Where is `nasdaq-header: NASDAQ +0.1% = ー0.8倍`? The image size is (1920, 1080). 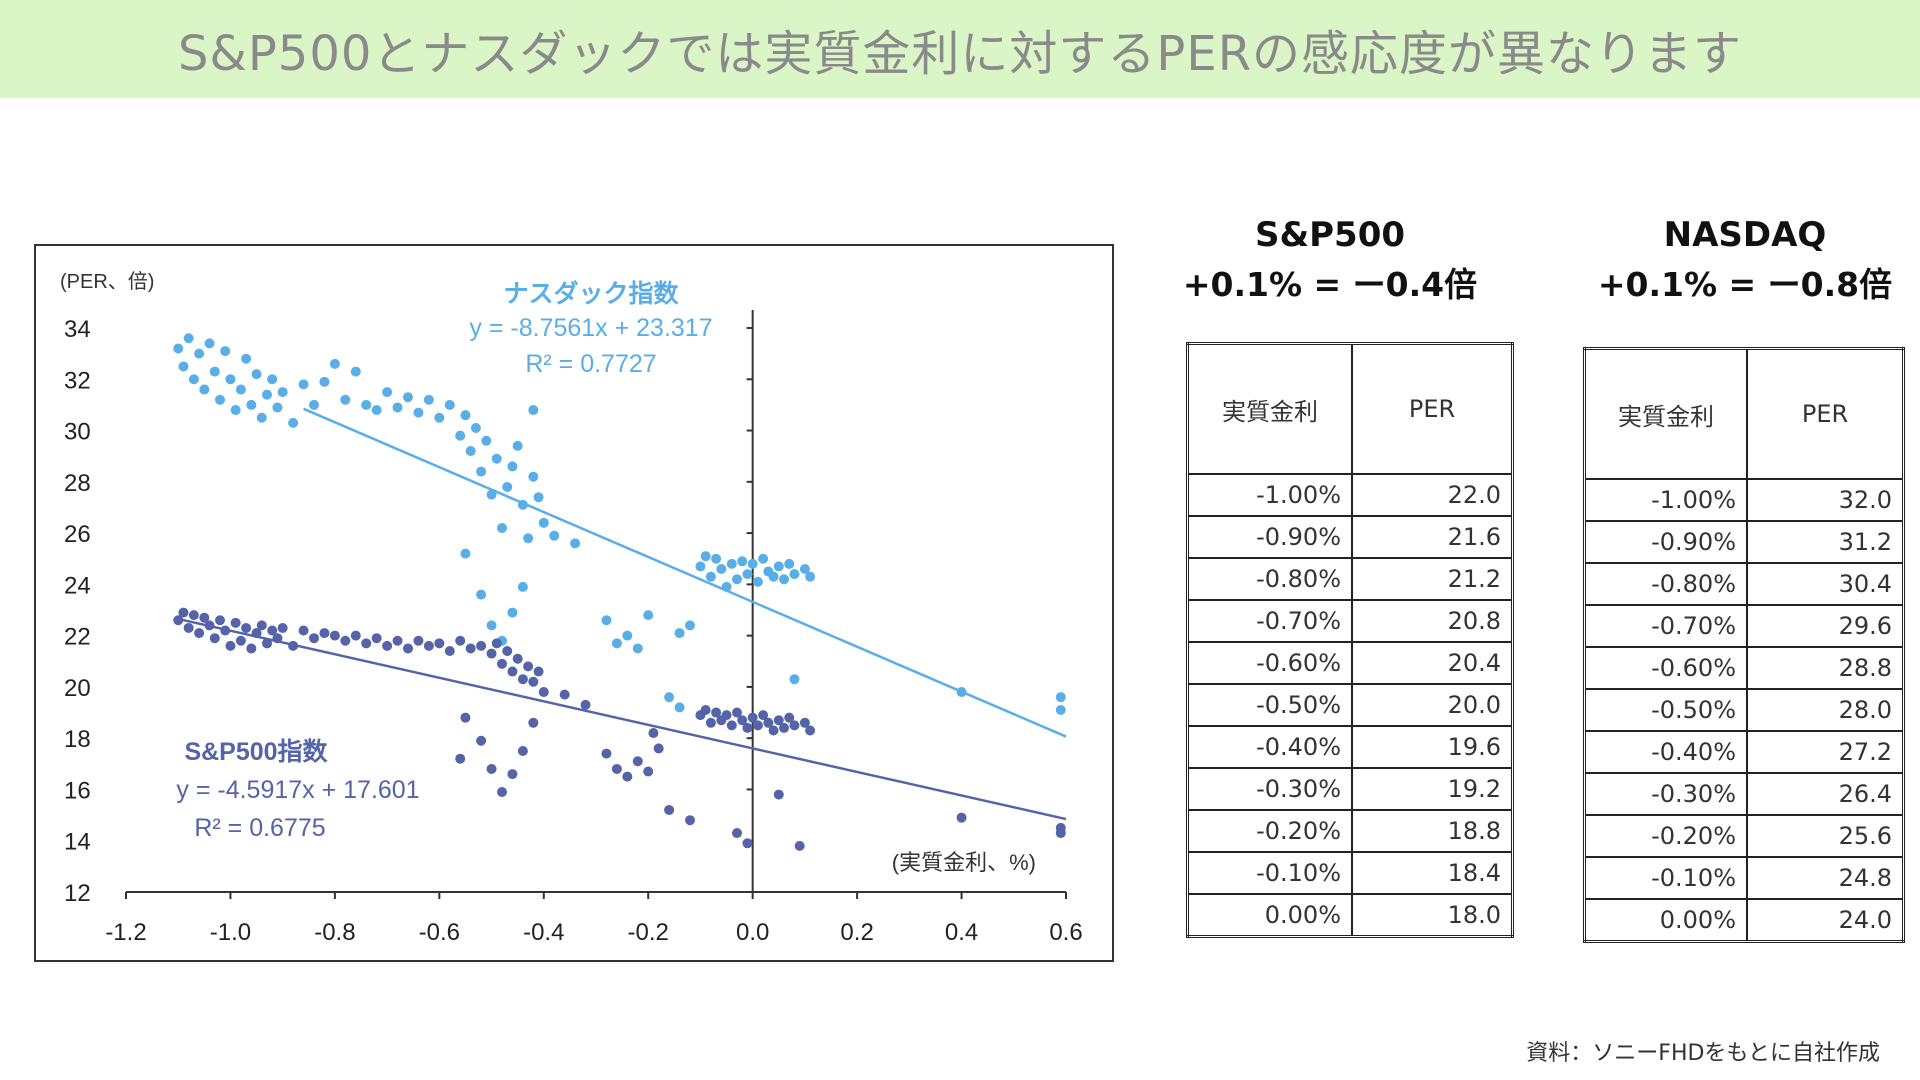 nasdaq-header: NASDAQ +0.1% = ー0.8倍 is located at coordinates (1745, 260).